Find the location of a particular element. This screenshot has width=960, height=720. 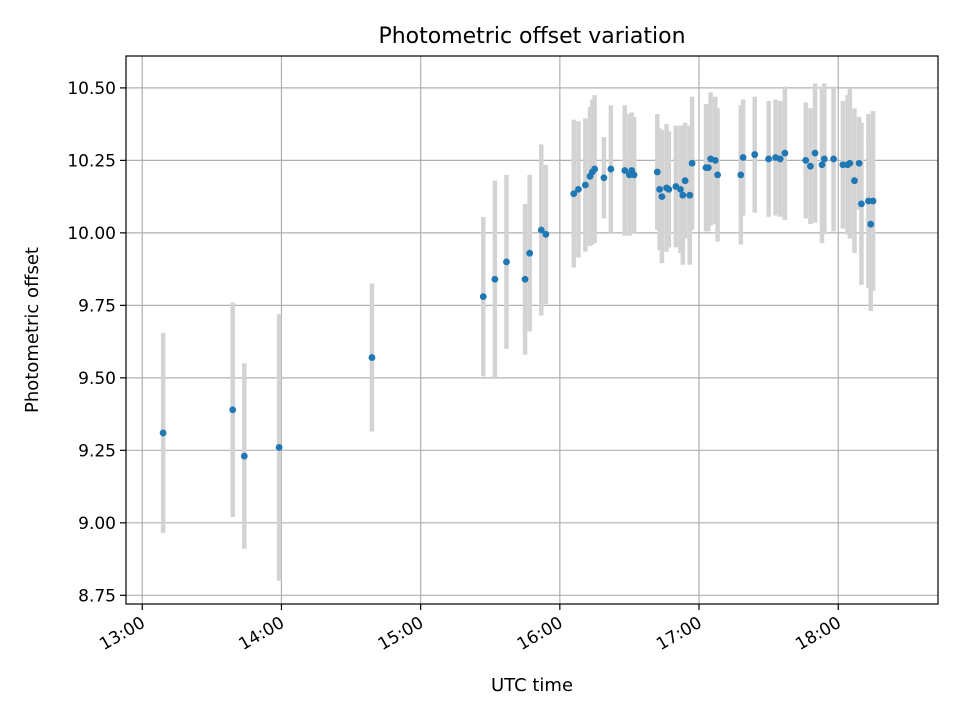

y-tick-label: 9.25 is located at coordinates (97, 451).